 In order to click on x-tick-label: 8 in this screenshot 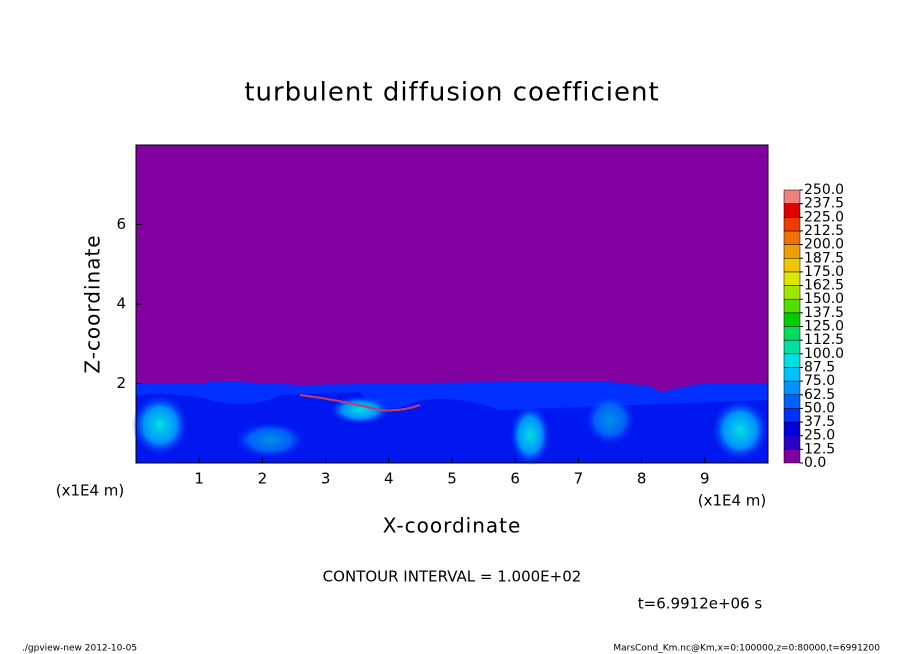, I will do `click(642, 479)`.